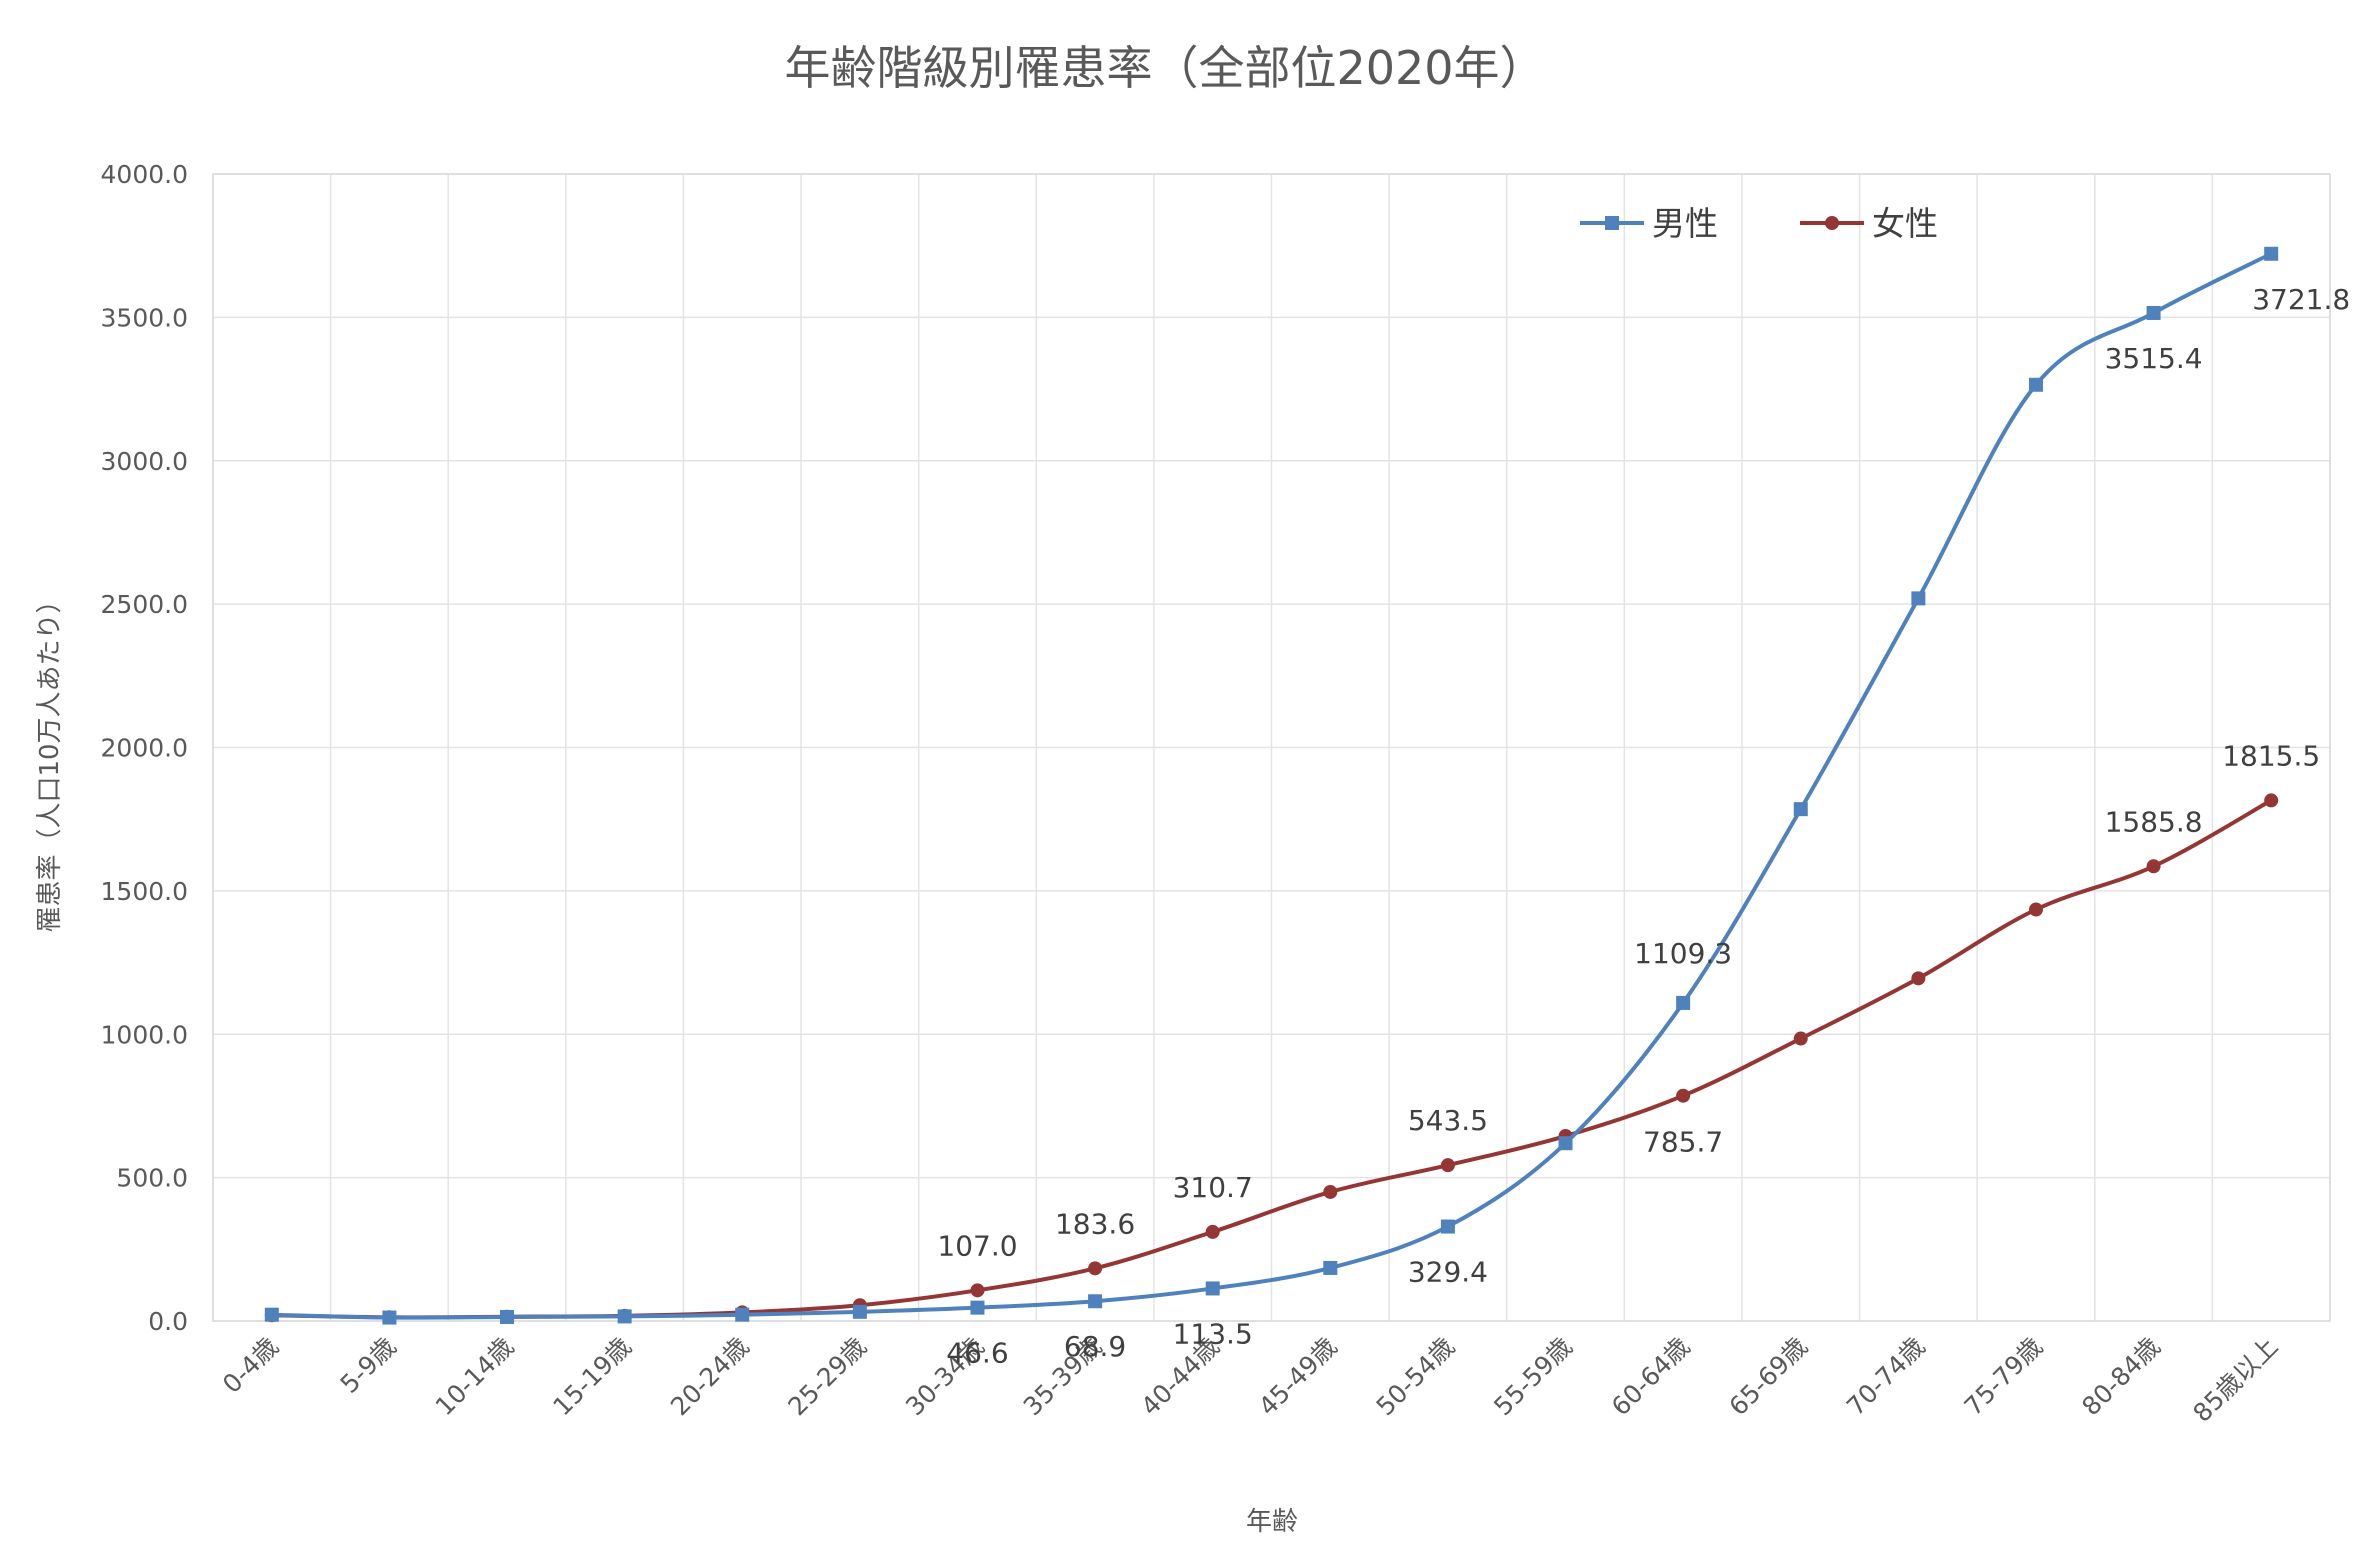 The height and width of the screenshot is (1542, 2366). What do you see at coordinates (475, 1377) in the screenshot?
I see `x-tick-label: 10-14歳` at bounding box center [475, 1377].